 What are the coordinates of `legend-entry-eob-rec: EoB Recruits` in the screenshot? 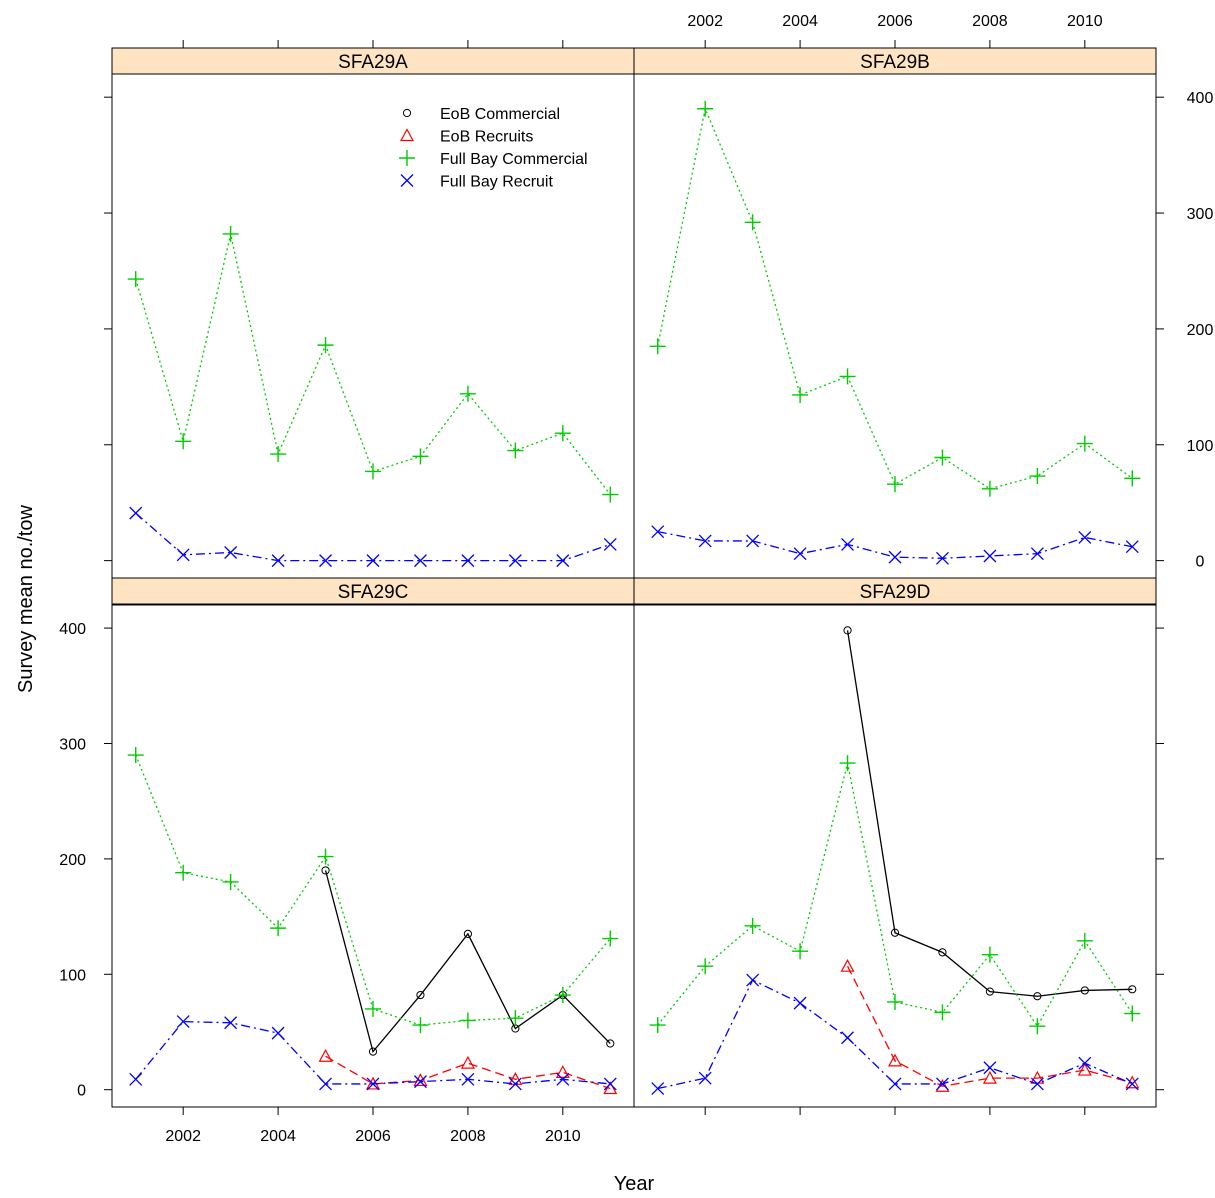 It's located at (466, 137).